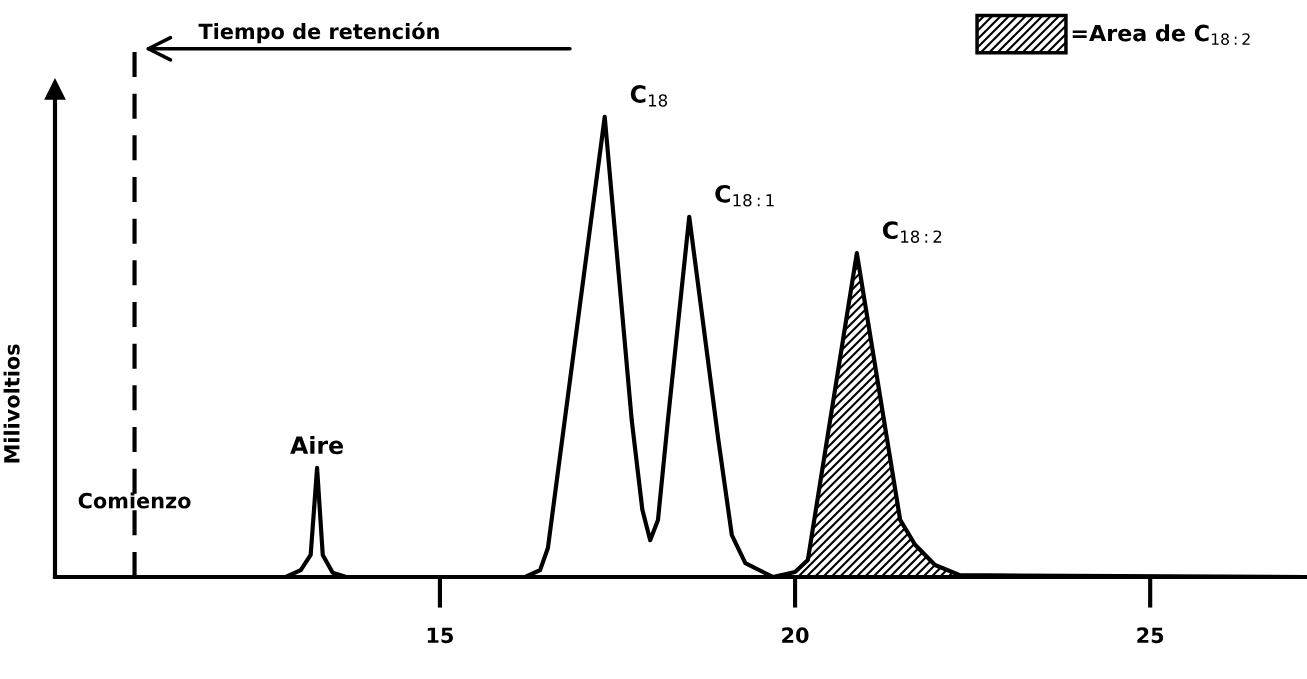 The height and width of the screenshot is (679, 1307). Describe the element at coordinates (134, 500) in the screenshot. I see `ref-line-label: Comienzo` at that location.